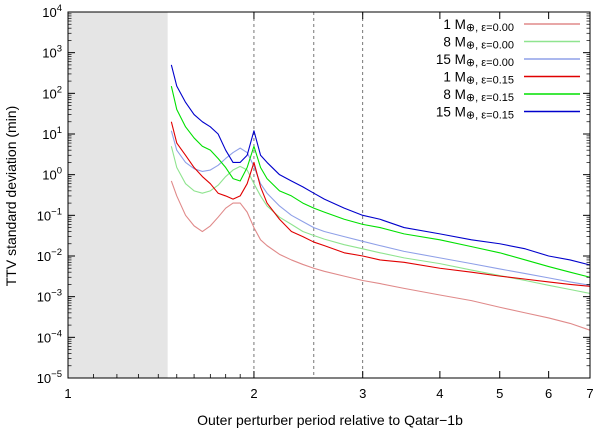  What do you see at coordinates (52, 52) in the screenshot?
I see `y-tick-label: 10³` at bounding box center [52, 52].